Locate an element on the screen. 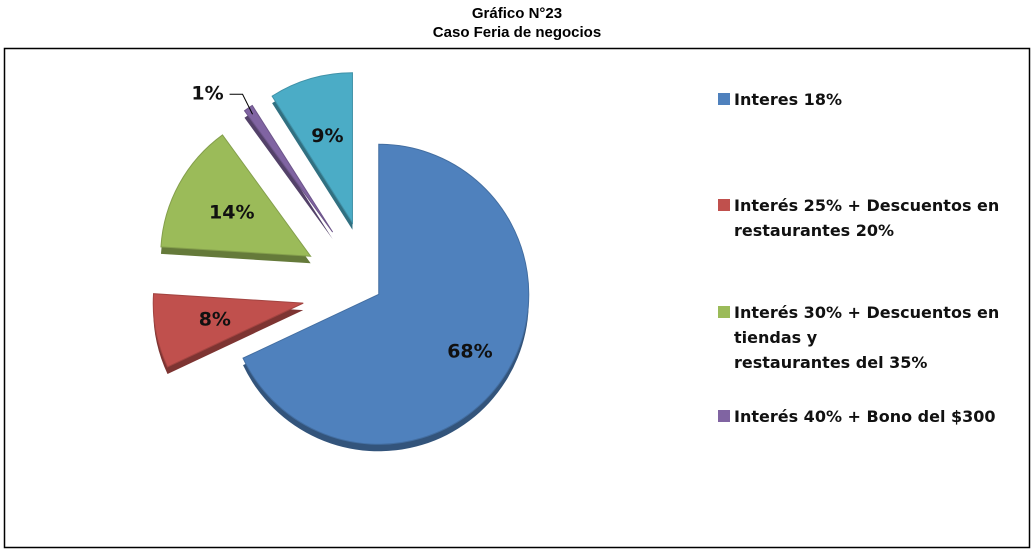 This screenshot has width=1035, height=550. slice-depth is located at coordinates (288, 176).